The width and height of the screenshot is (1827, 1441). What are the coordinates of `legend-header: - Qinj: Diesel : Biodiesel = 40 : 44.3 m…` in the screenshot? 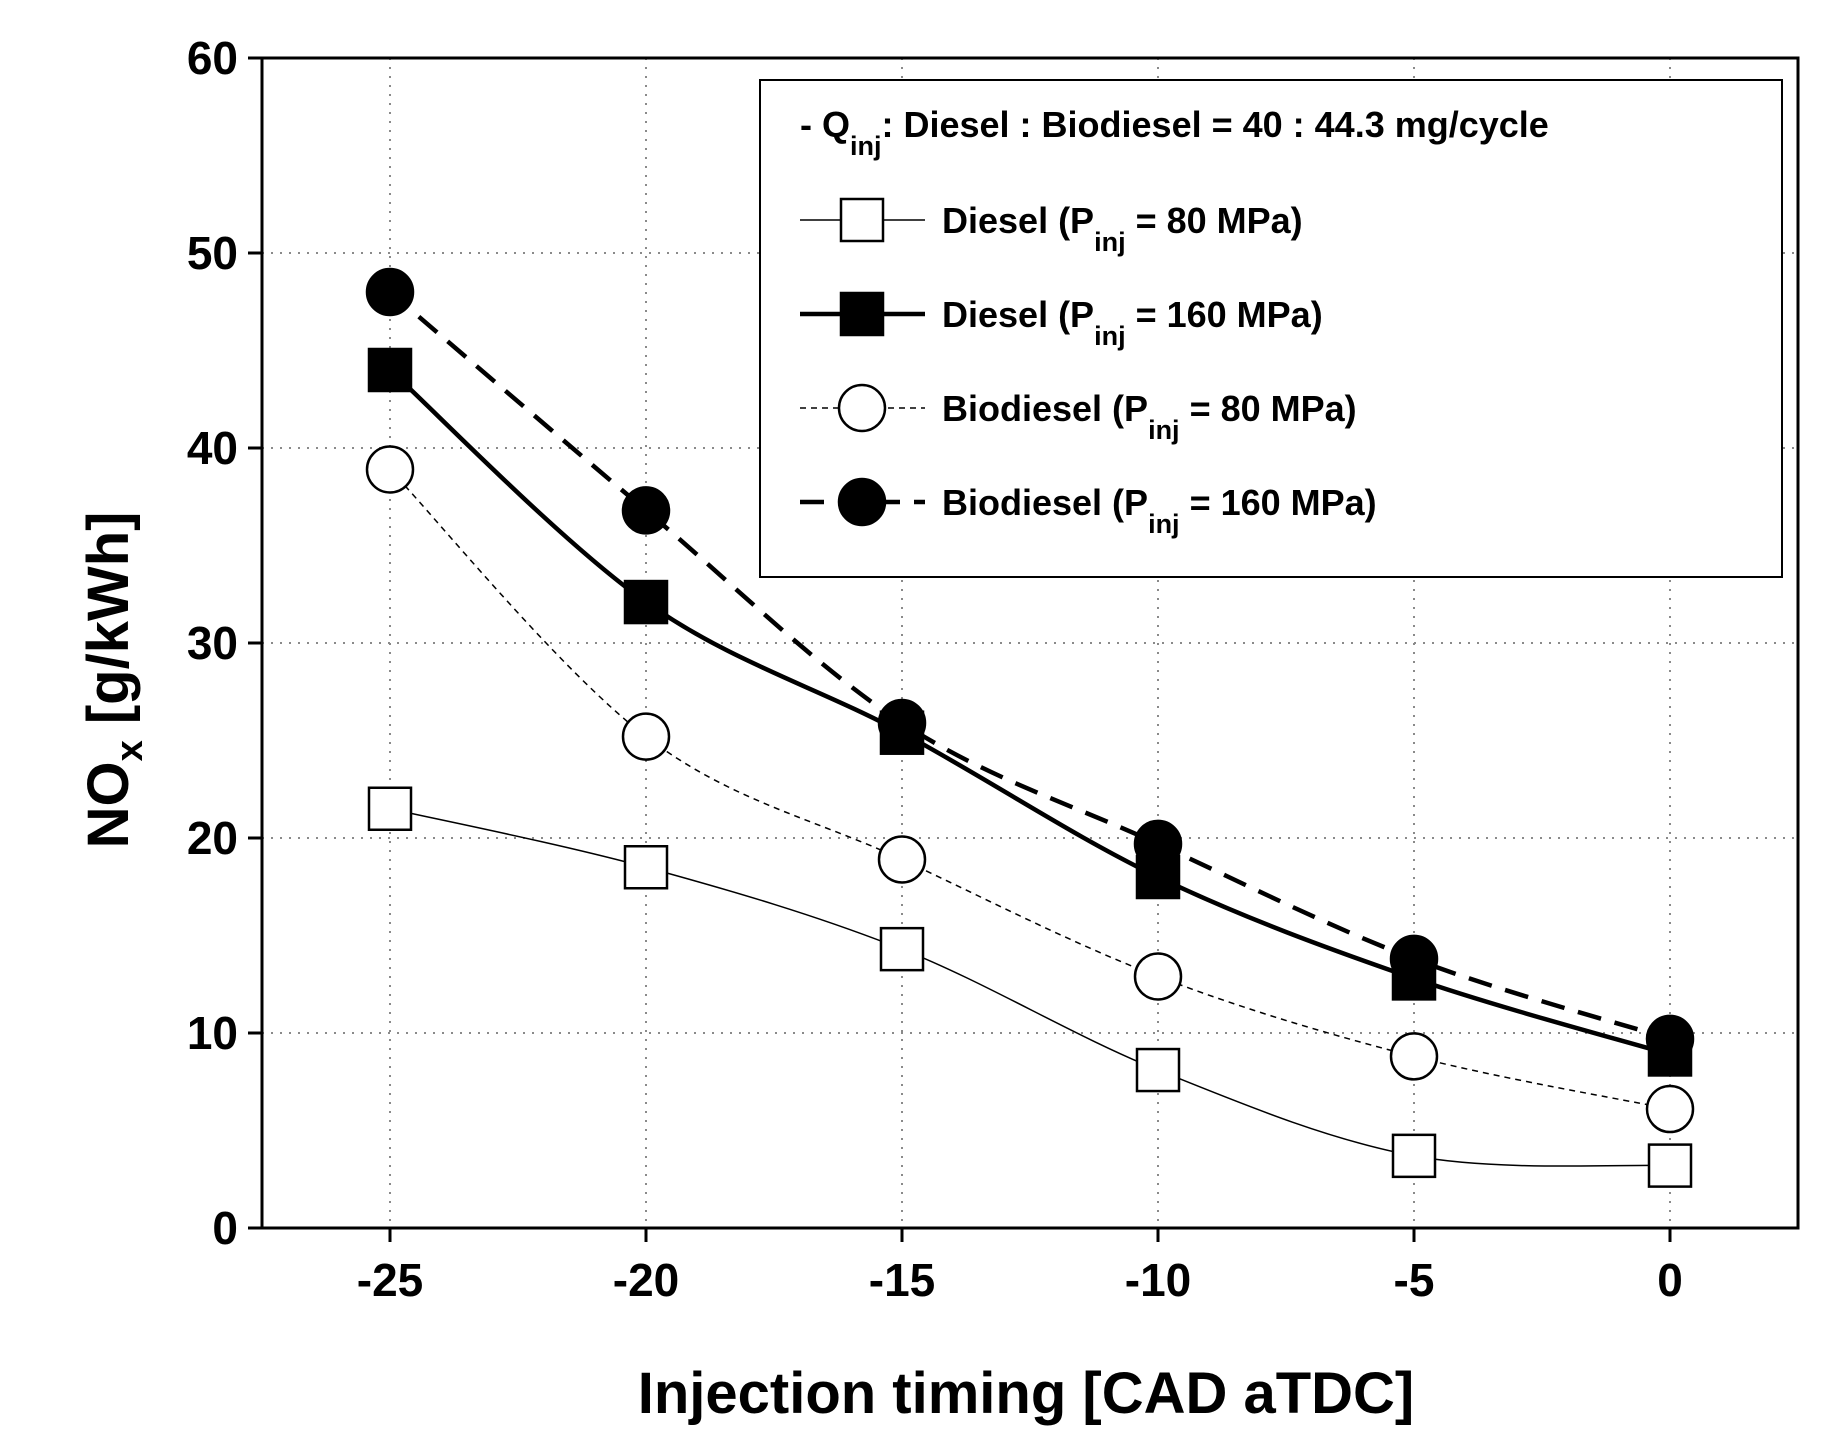 It's located at (1174, 132).